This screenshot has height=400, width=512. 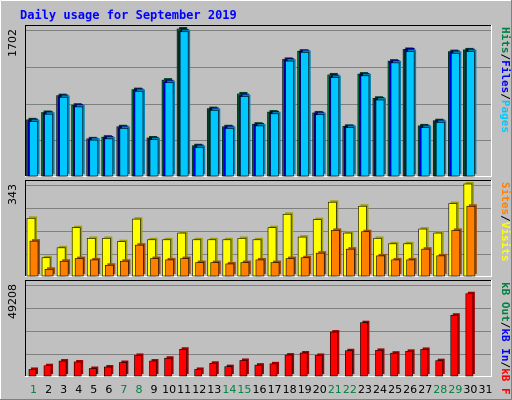 What do you see at coordinates (154, 389) in the screenshot?
I see `x-tick-label-9: 9` at bounding box center [154, 389].